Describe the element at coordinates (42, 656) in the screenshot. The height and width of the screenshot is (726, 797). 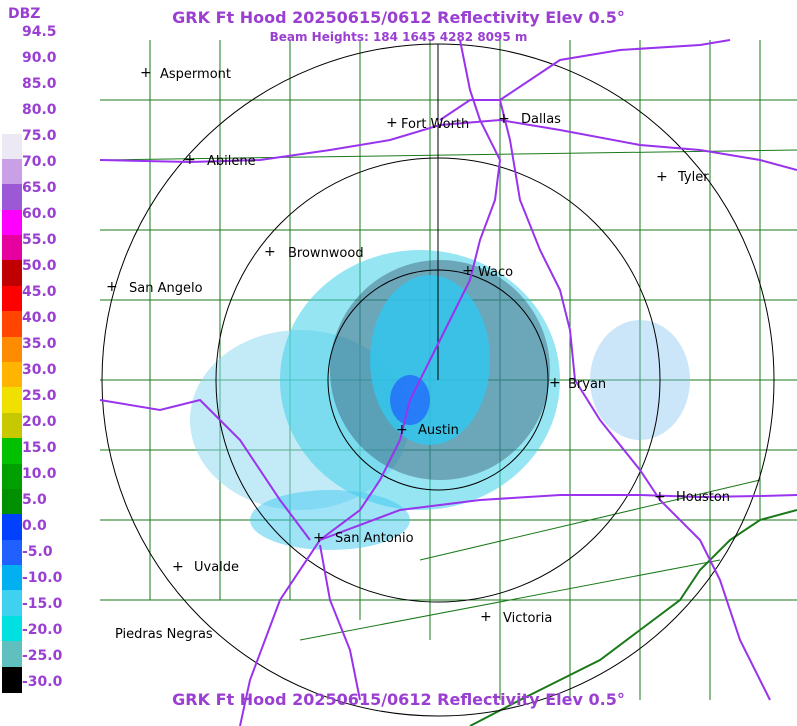
I see `legend-tick: -25.0` at that location.